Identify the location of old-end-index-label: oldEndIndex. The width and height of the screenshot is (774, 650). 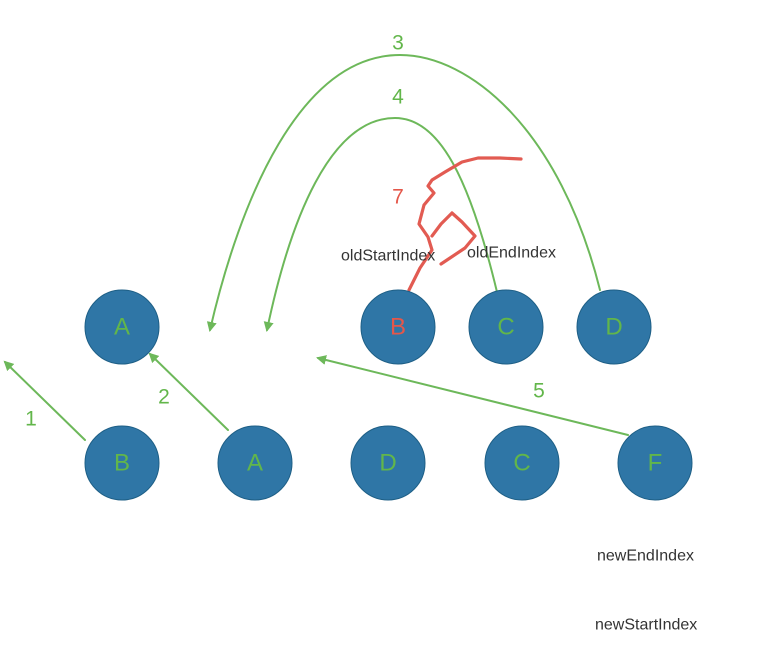
(511, 253).